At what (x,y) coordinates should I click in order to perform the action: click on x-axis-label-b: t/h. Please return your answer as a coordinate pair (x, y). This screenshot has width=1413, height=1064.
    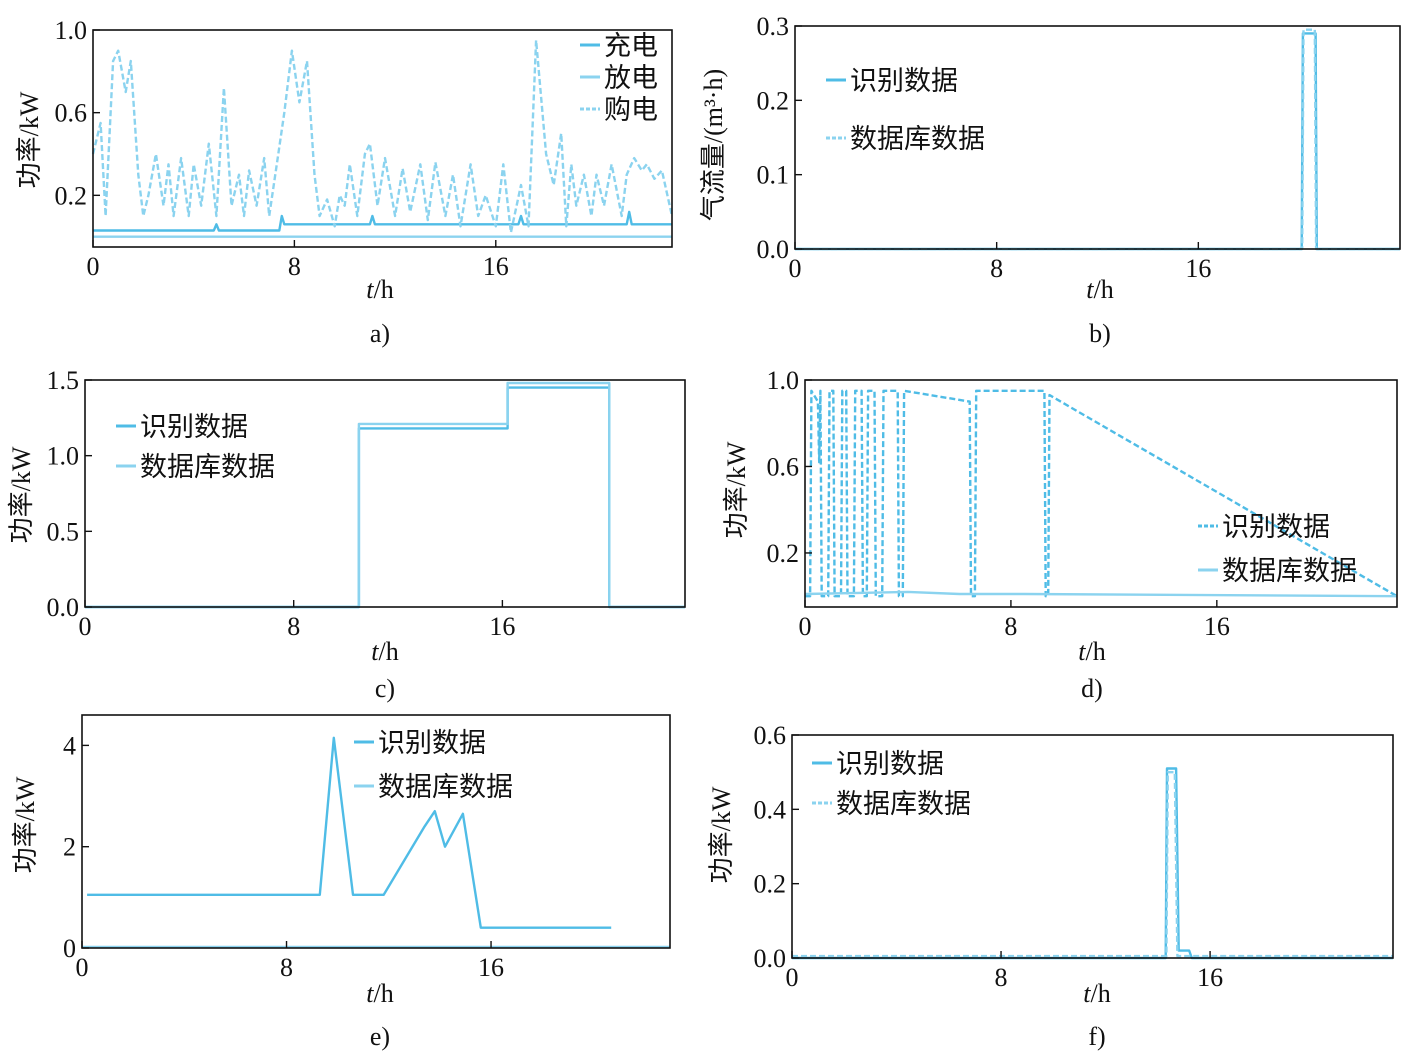
    Looking at the image, I should click on (1099, 289).